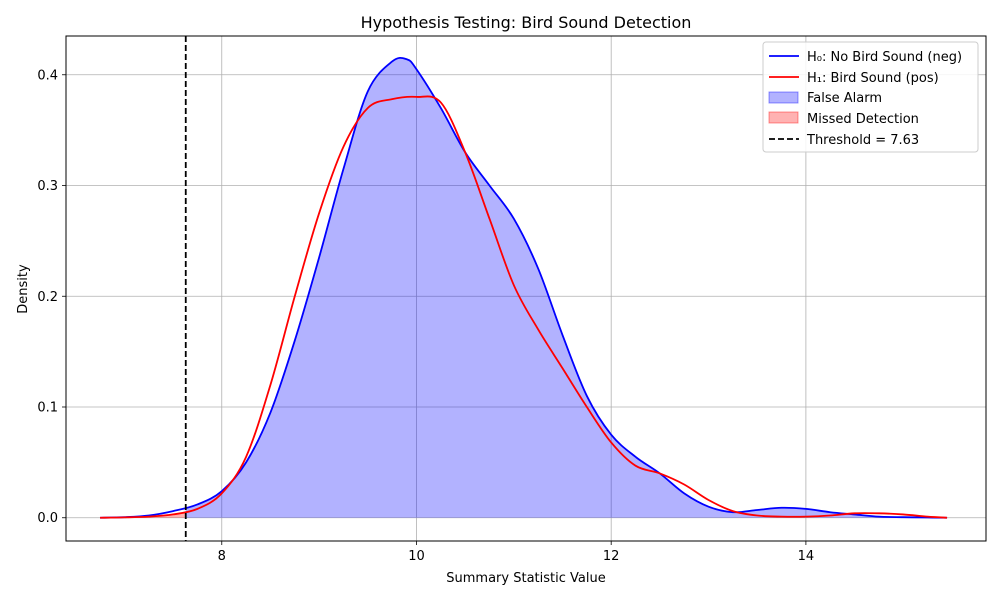 This screenshot has height=600, width=1000. I want to click on y-tick-label: 0.2, so click(47, 297).